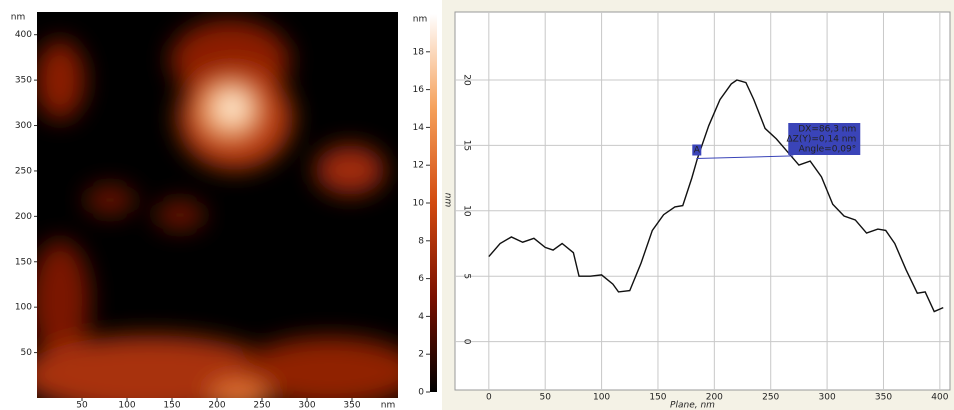  What do you see at coordinates (23, 308) in the screenshot?
I see `y-tick-label: 100` at bounding box center [23, 308].